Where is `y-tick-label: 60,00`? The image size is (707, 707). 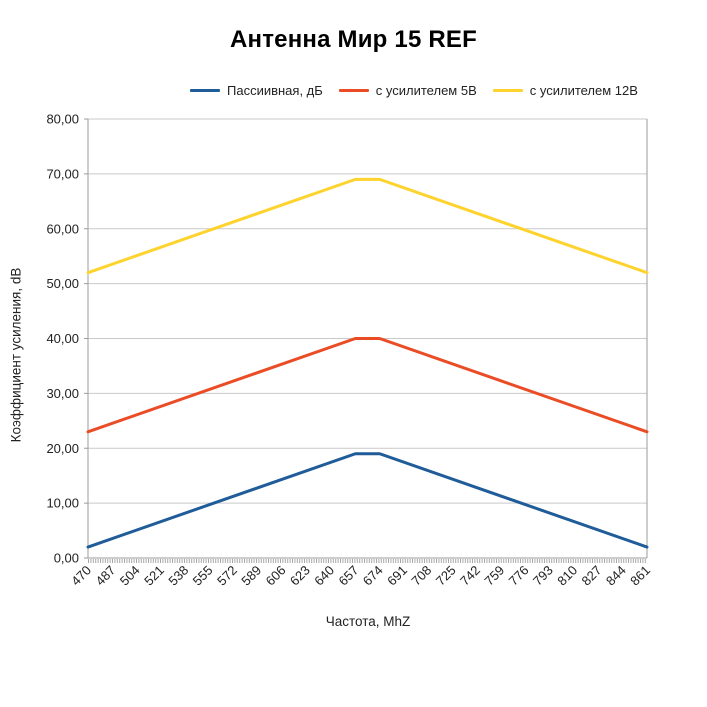 y-tick-label: 60,00 is located at coordinates (62, 228).